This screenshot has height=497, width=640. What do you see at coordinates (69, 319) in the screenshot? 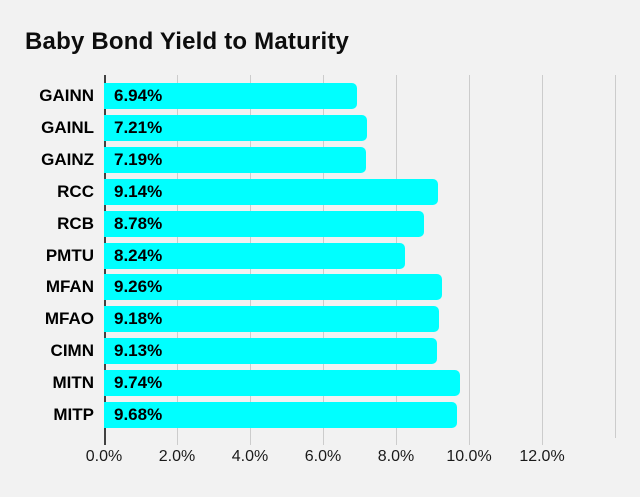
I see `category-label-mfao: MFAO` at bounding box center [69, 319].